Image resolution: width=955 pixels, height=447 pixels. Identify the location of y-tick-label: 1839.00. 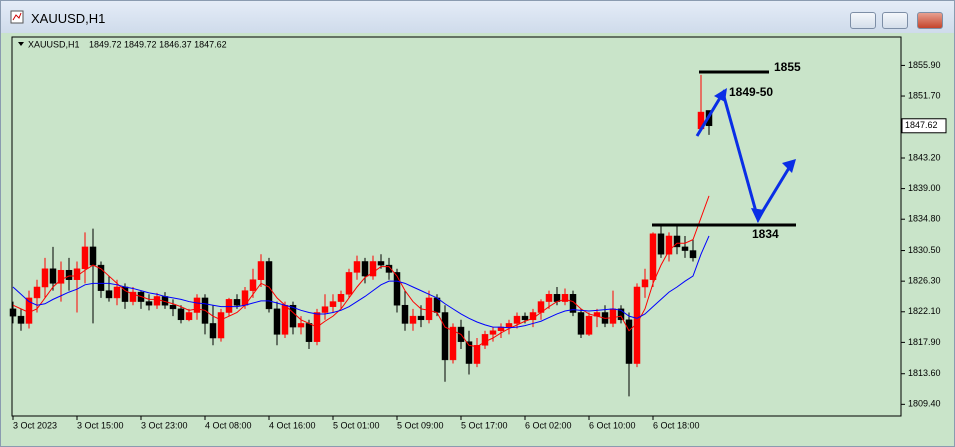
(924, 188).